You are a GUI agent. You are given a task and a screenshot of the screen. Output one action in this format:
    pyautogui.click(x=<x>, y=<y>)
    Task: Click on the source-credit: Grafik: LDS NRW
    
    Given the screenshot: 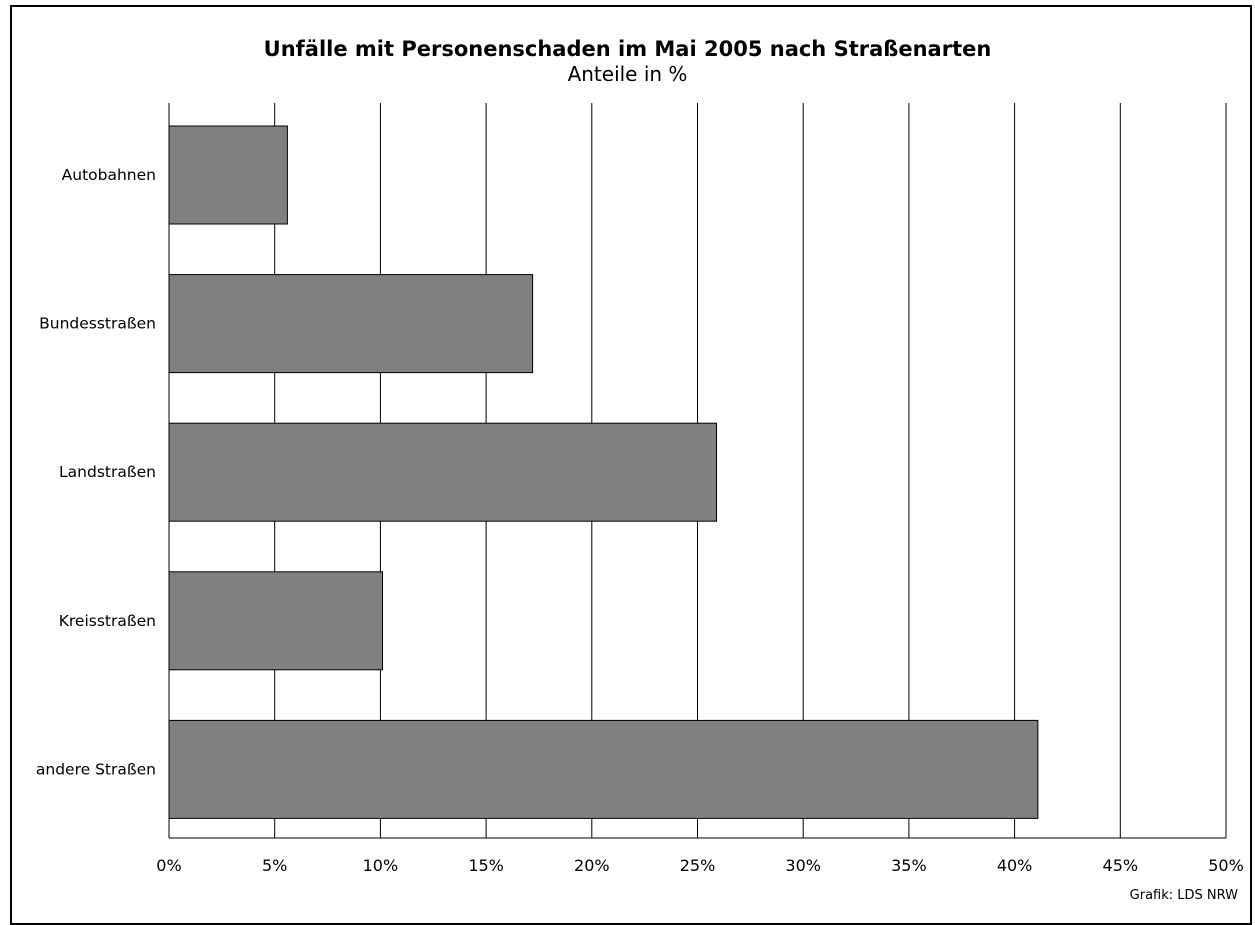 What is the action you would take?
    pyautogui.click(x=1183, y=895)
    